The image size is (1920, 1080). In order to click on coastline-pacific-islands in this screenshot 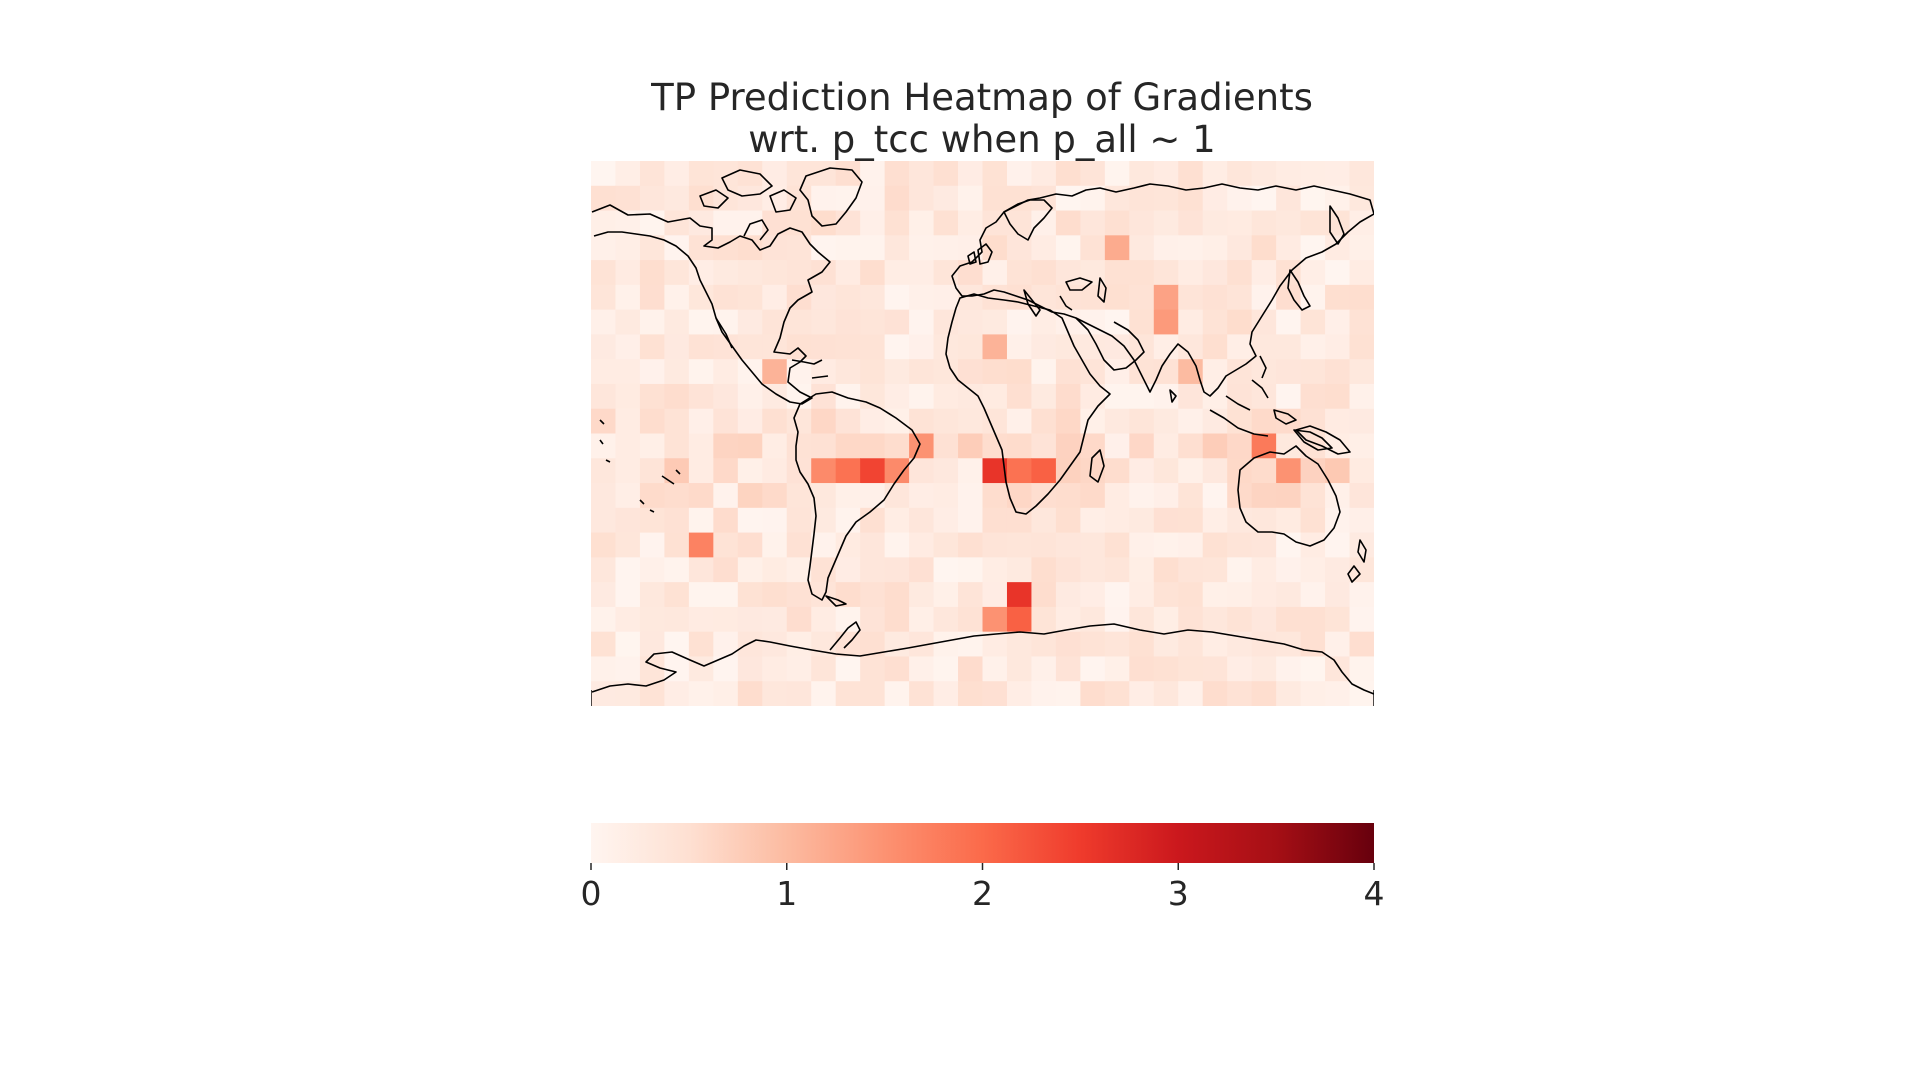, I will do `click(640, 466)`.